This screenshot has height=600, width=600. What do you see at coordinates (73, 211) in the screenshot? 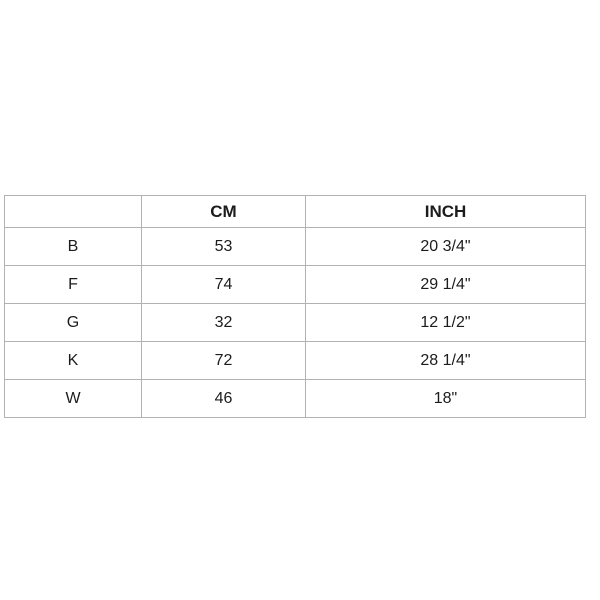
I see `header-cell-empty` at bounding box center [73, 211].